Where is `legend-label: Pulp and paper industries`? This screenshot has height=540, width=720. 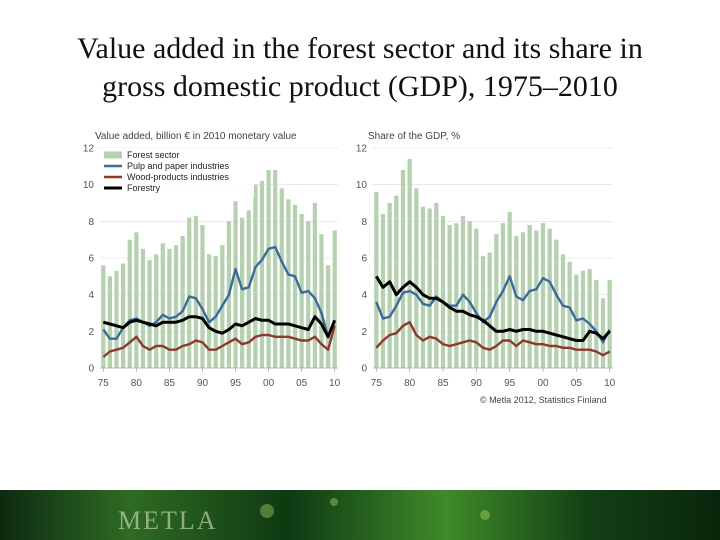
legend-label: Pulp and paper industries is located at coordinates (178, 166).